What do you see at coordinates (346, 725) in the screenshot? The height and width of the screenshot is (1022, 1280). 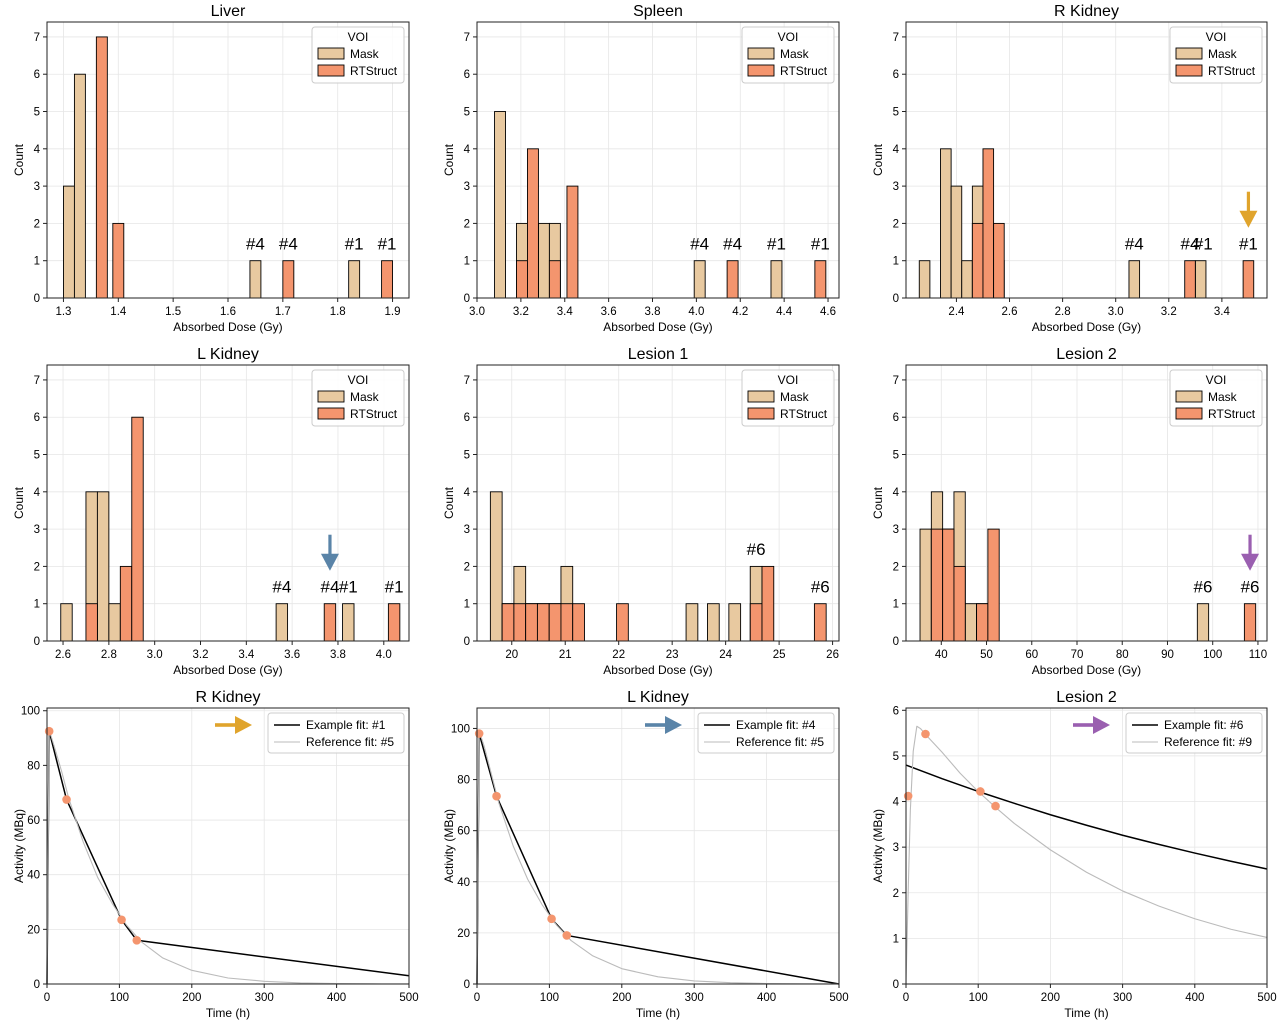 I see `legend-entry: Example fit: #1` at bounding box center [346, 725].